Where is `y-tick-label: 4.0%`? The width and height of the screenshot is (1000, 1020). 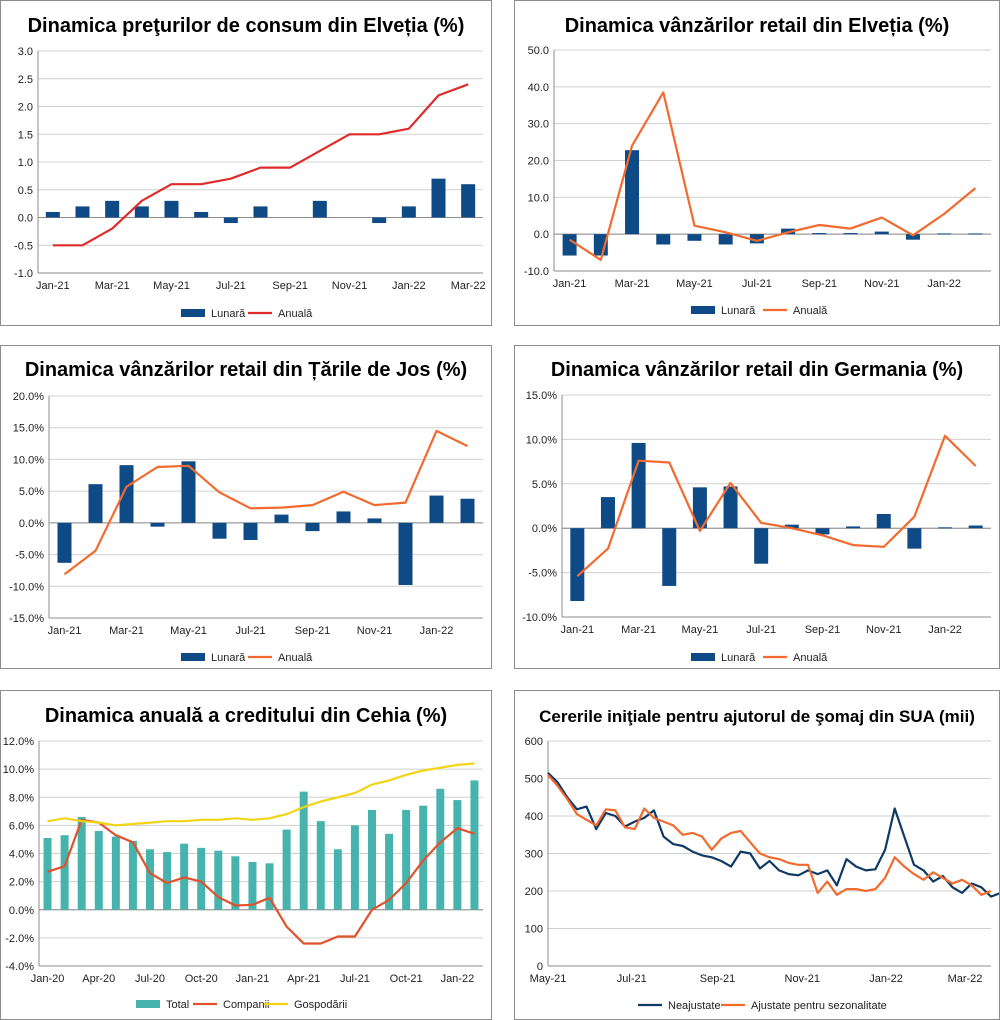
y-tick-label: 4.0% is located at coordinates (21, 855).